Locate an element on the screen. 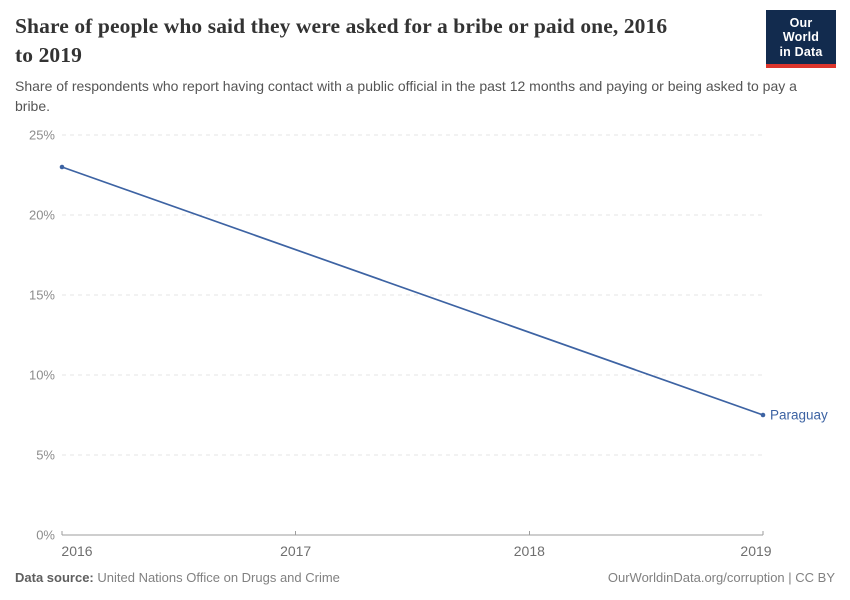 The image size is (850, 600). y-tick-label: 0% is located at coordinates (45, 534).